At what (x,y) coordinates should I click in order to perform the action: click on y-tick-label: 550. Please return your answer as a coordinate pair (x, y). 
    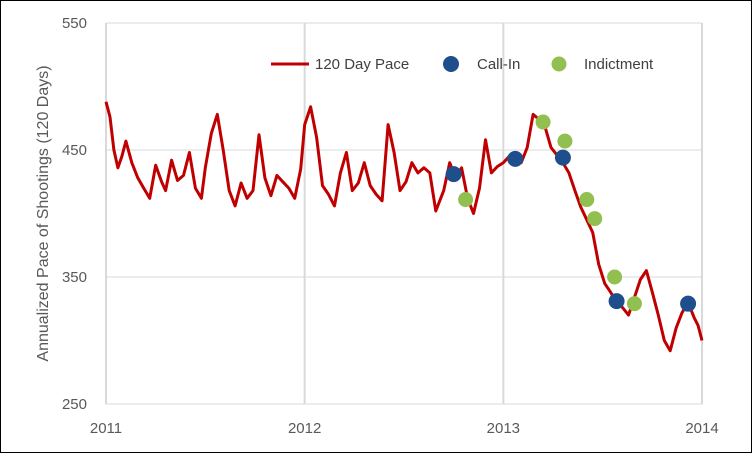
    Looking at the image, I should click on (74, 23).